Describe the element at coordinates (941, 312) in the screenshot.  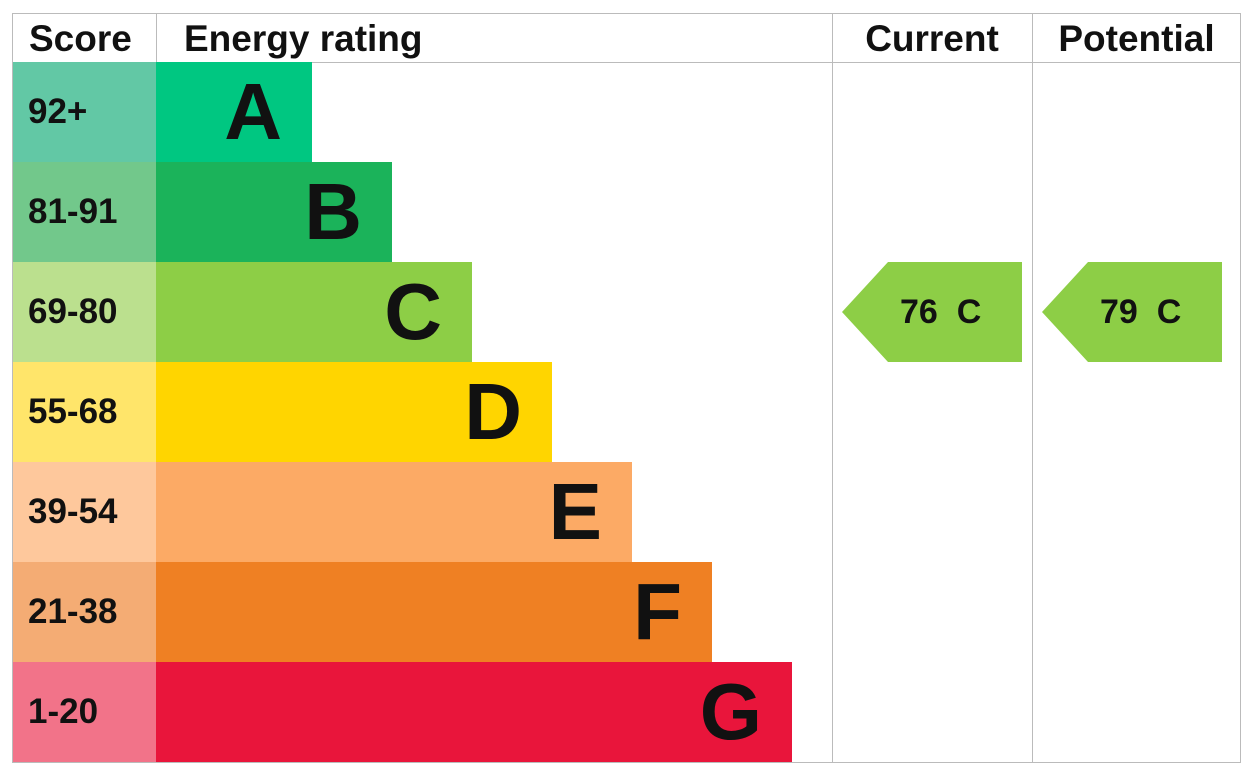
I see `current-rating-label: 76 C` at that location.